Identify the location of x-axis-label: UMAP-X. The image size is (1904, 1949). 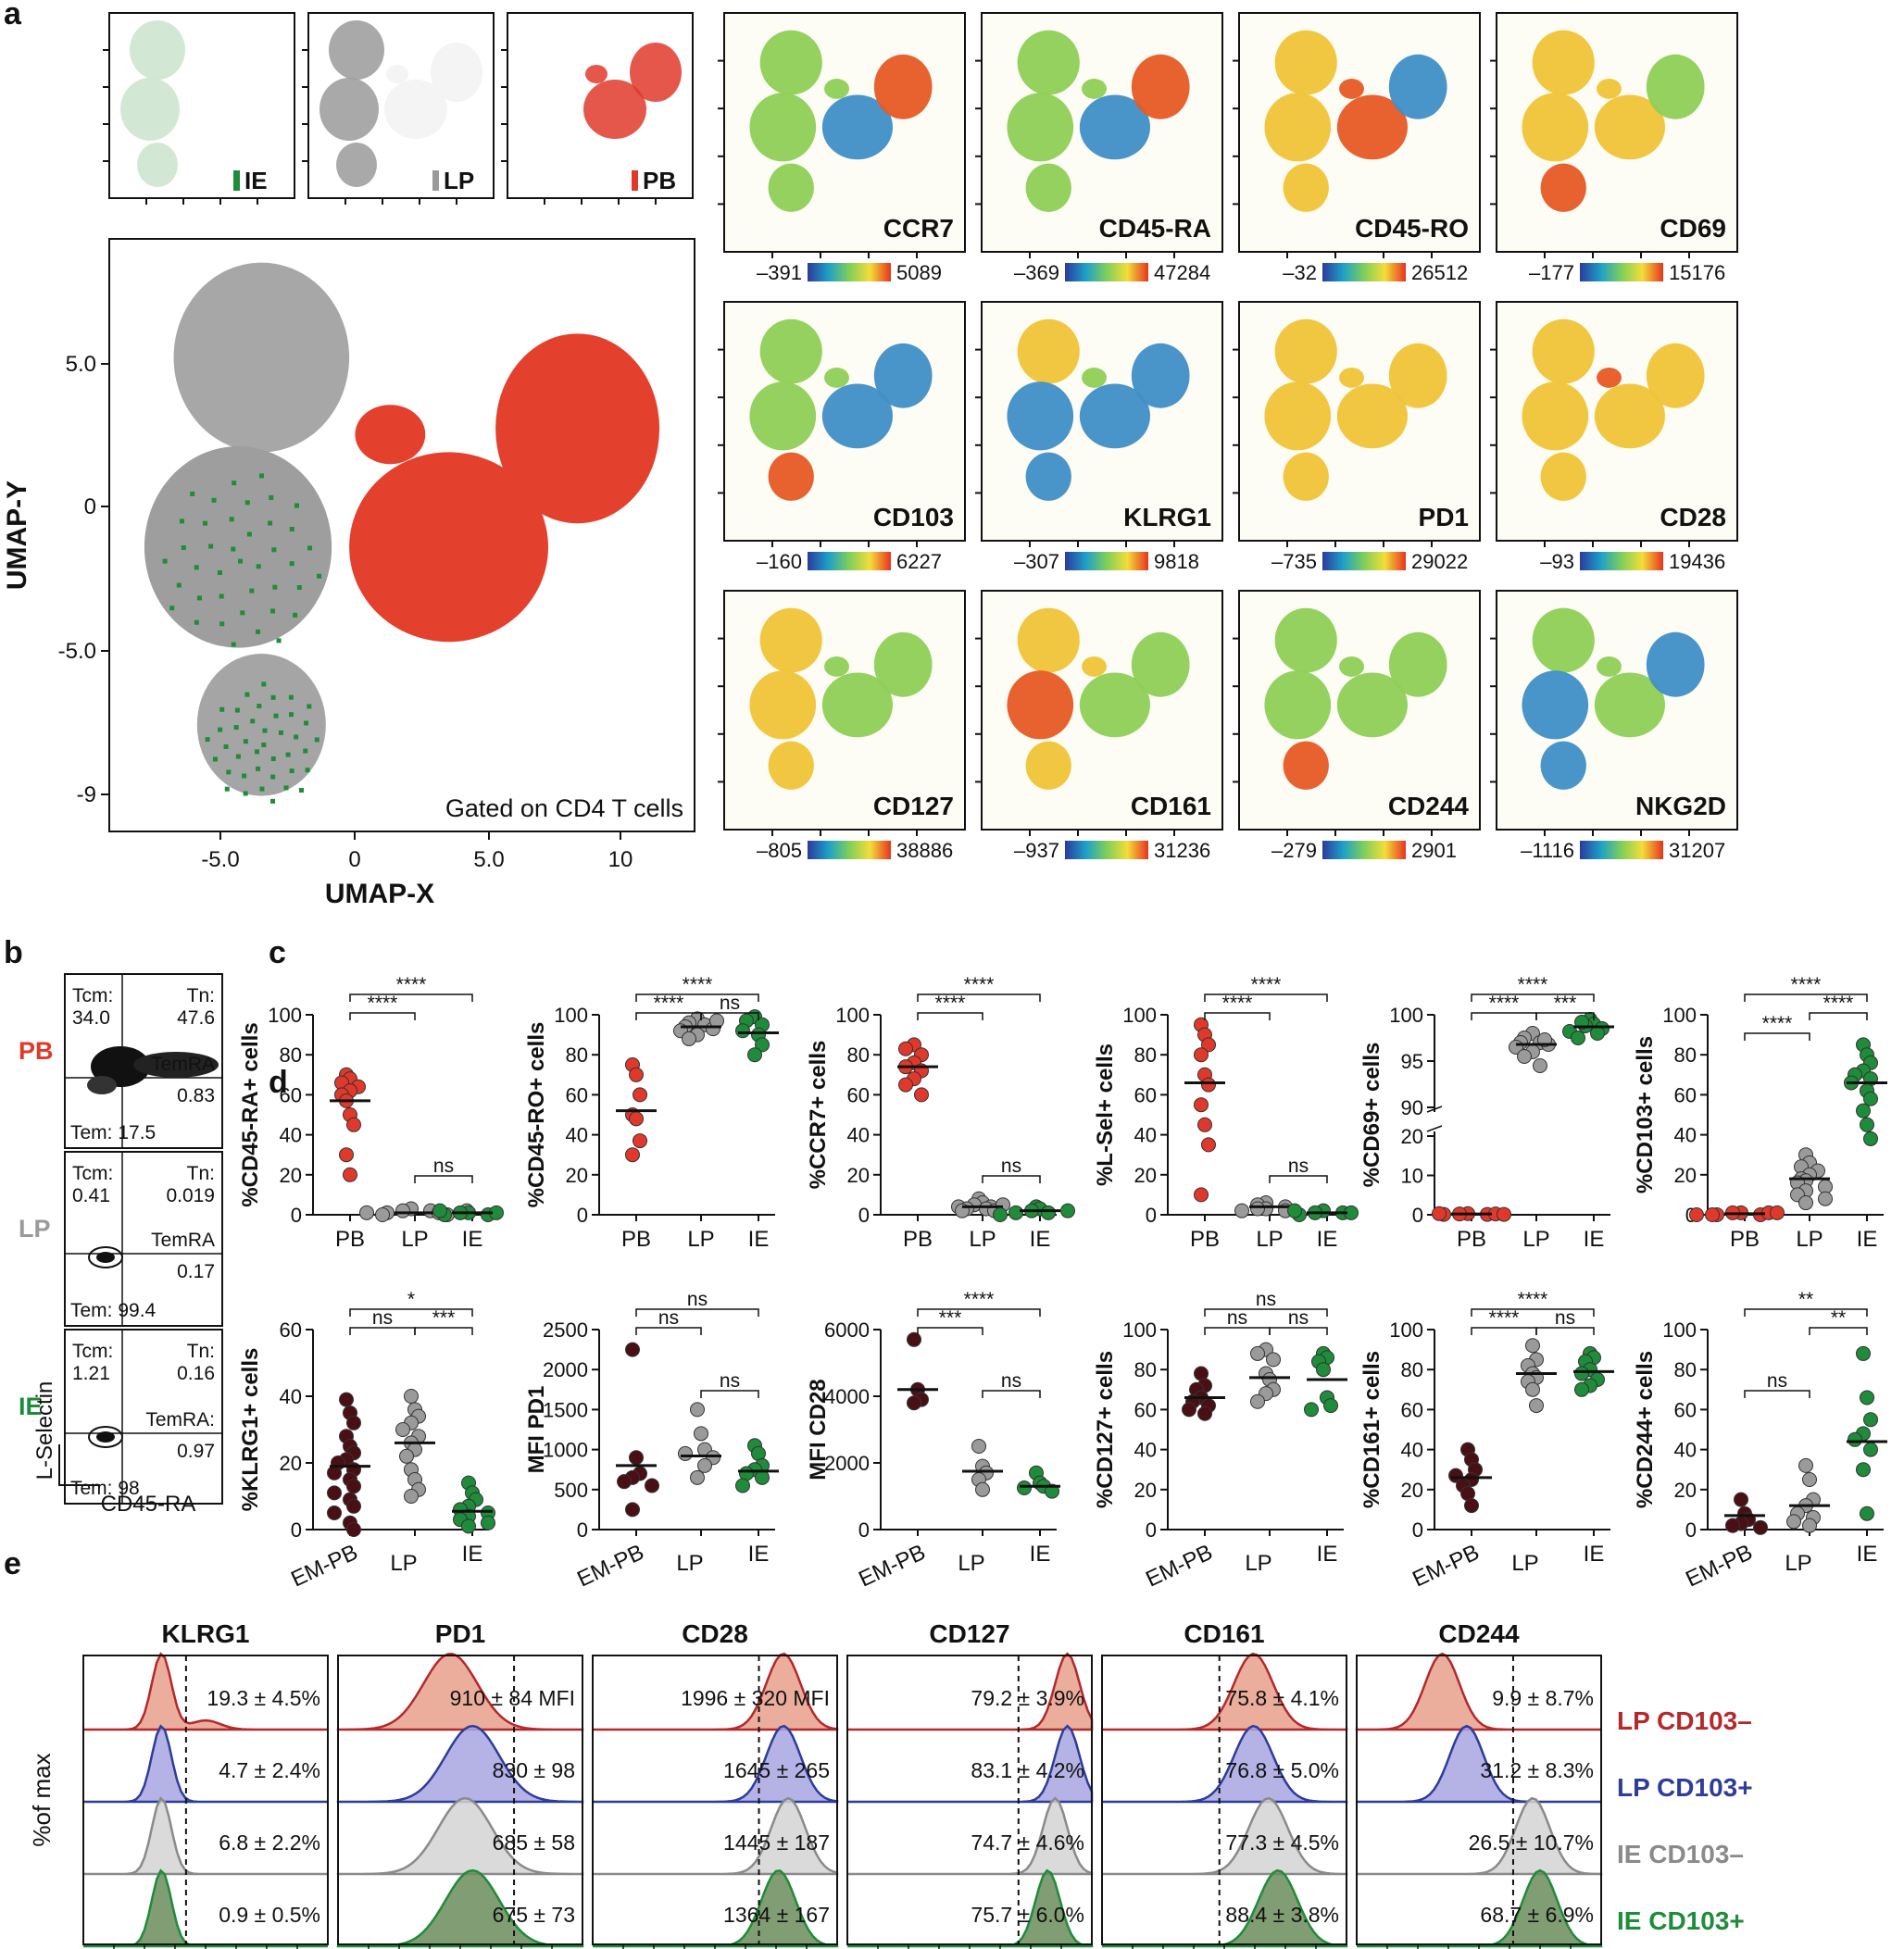
(379, 894).